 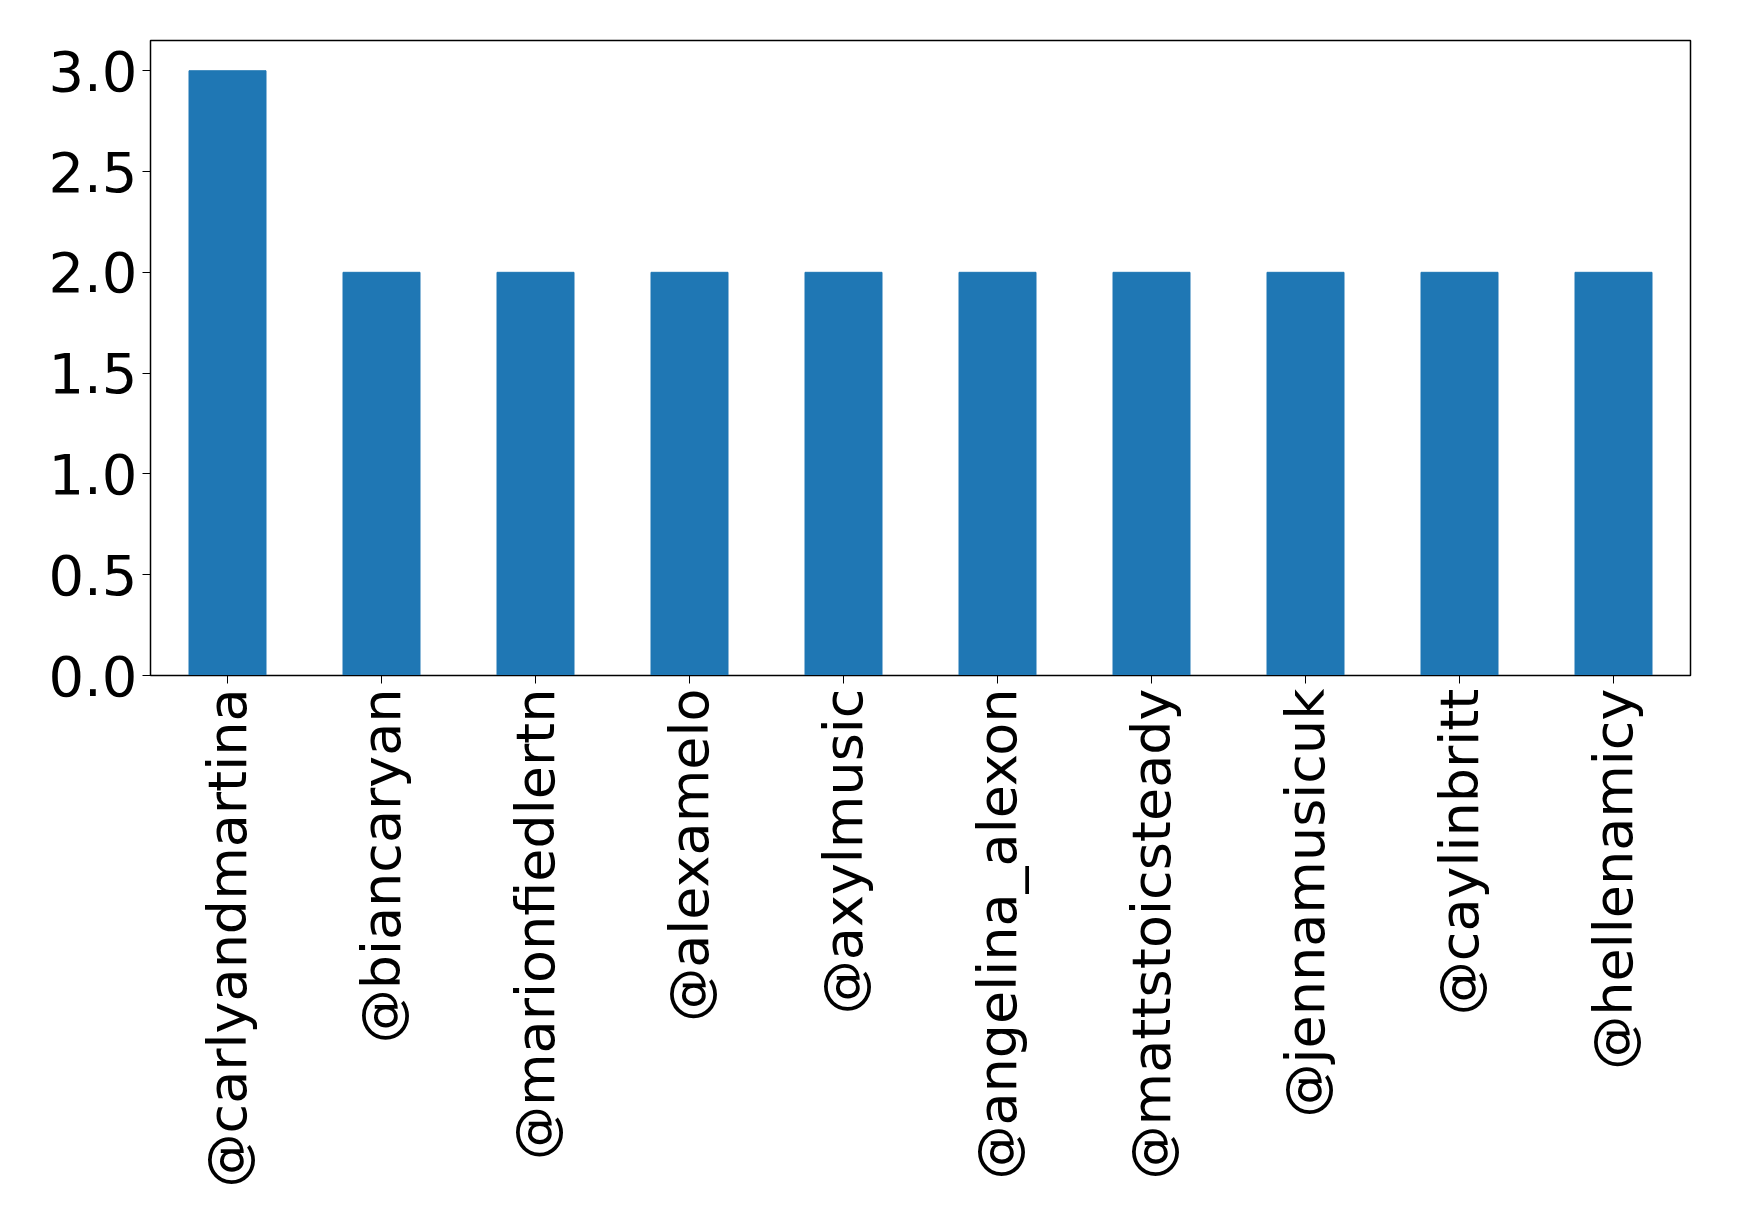 What do you see at coordinates (997, 934) in the screenshot?
I see `x-tick-label: @angelina_alexon` at bounding box center [997, 934].